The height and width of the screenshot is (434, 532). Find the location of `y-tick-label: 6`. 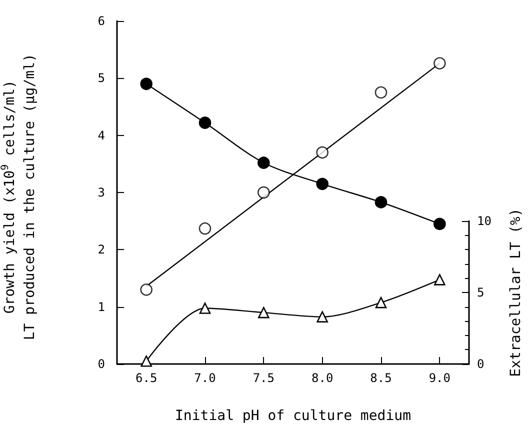

y-tick-label: 6 is located at coordinates (101, 21).